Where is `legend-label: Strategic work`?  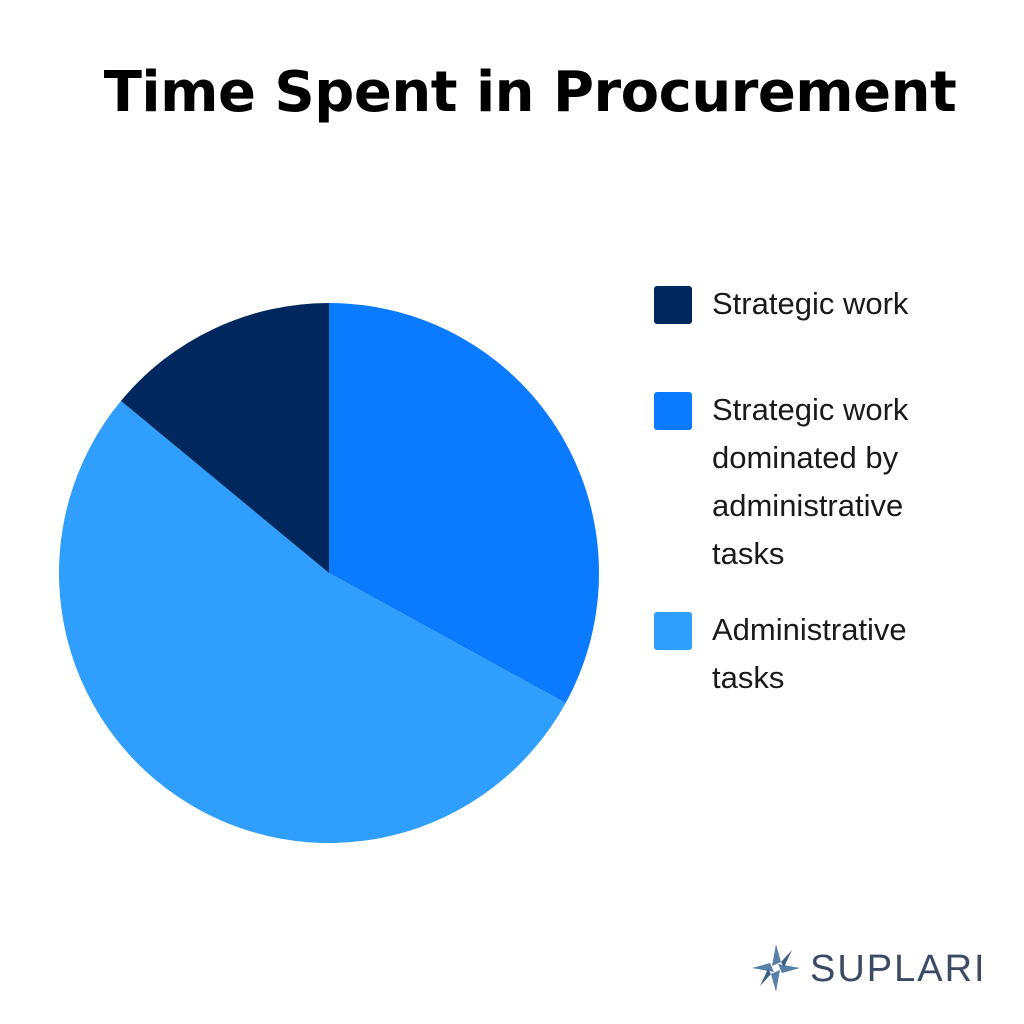 legend-label: Strategic work is located at coordinates (810, 303).